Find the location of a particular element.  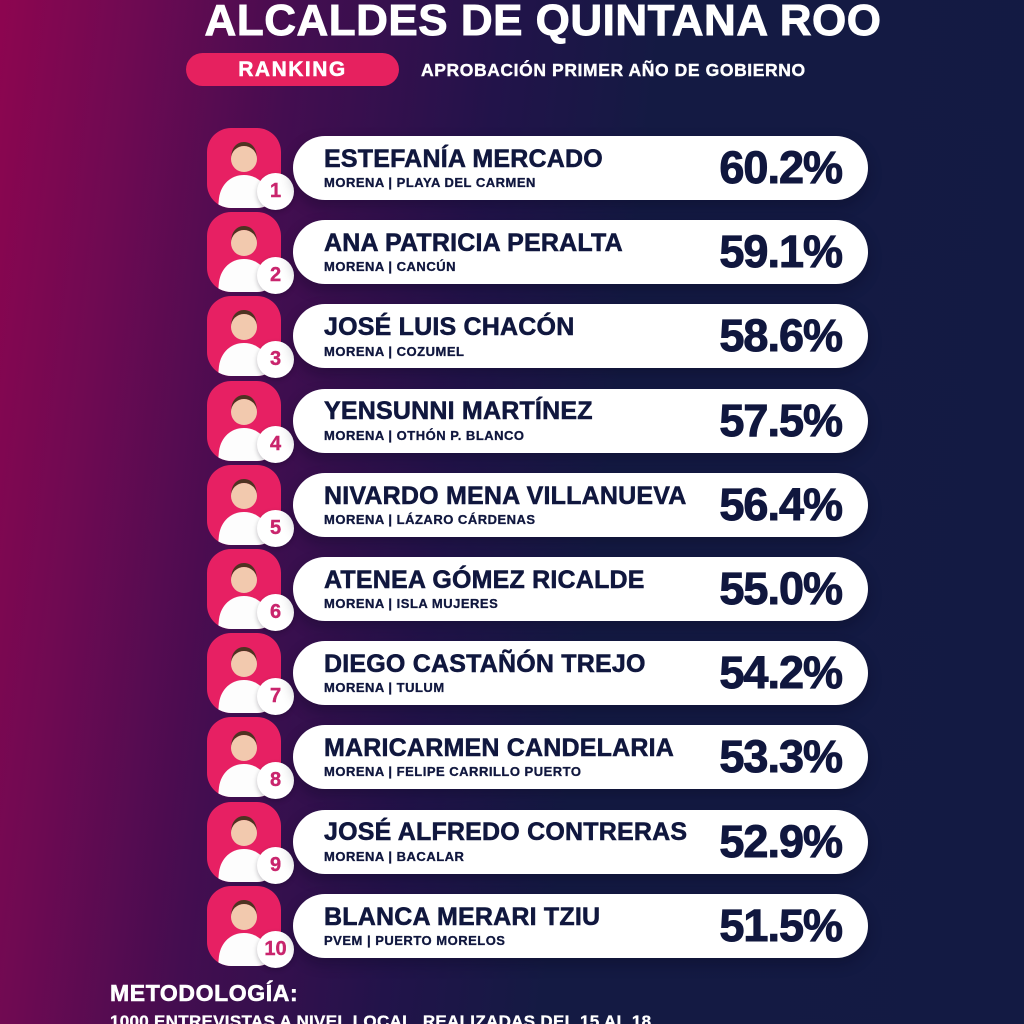

candidate-photo: 4 is located at coordinates (250, 421).